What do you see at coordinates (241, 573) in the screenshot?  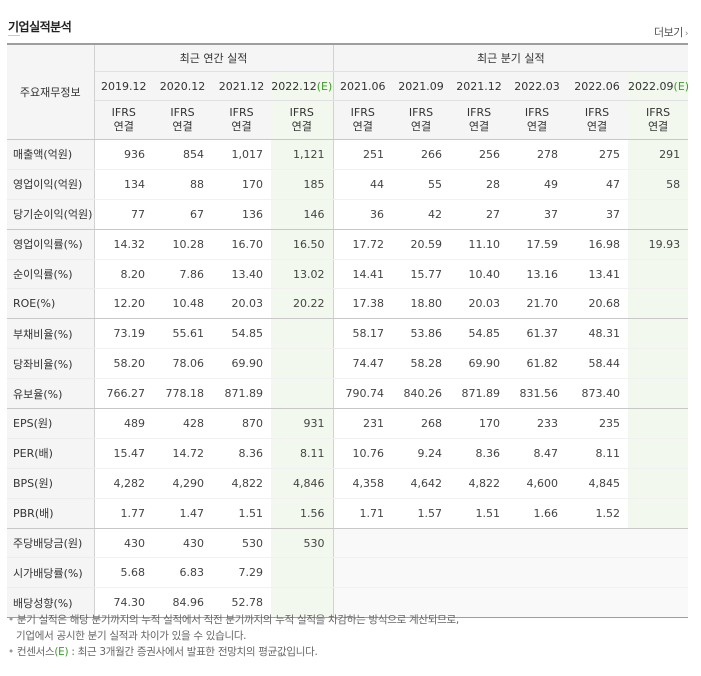 I see `cell-annual: 7.29` at bounding box center [241, 573].